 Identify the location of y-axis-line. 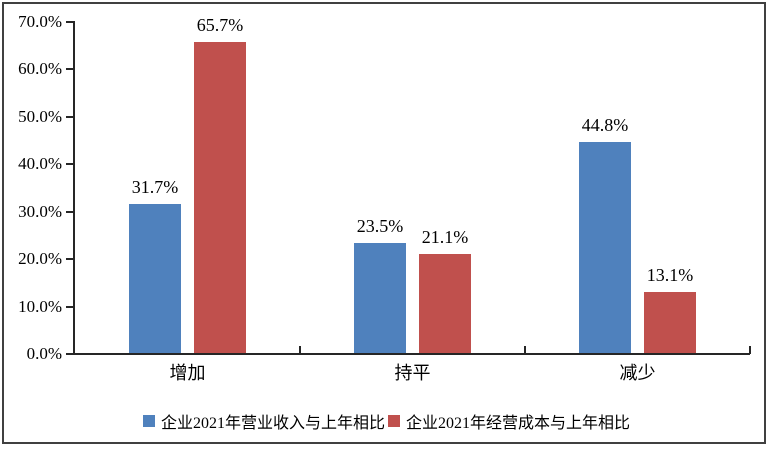
(74, 188).